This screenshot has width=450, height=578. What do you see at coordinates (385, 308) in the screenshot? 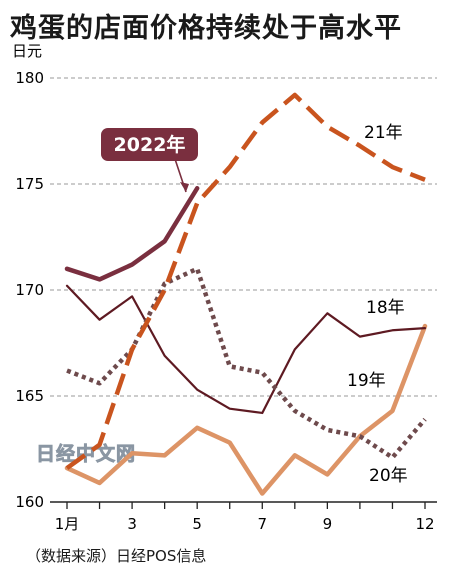
I see `series-label-18: 18年` at bounding box center [385, 308].